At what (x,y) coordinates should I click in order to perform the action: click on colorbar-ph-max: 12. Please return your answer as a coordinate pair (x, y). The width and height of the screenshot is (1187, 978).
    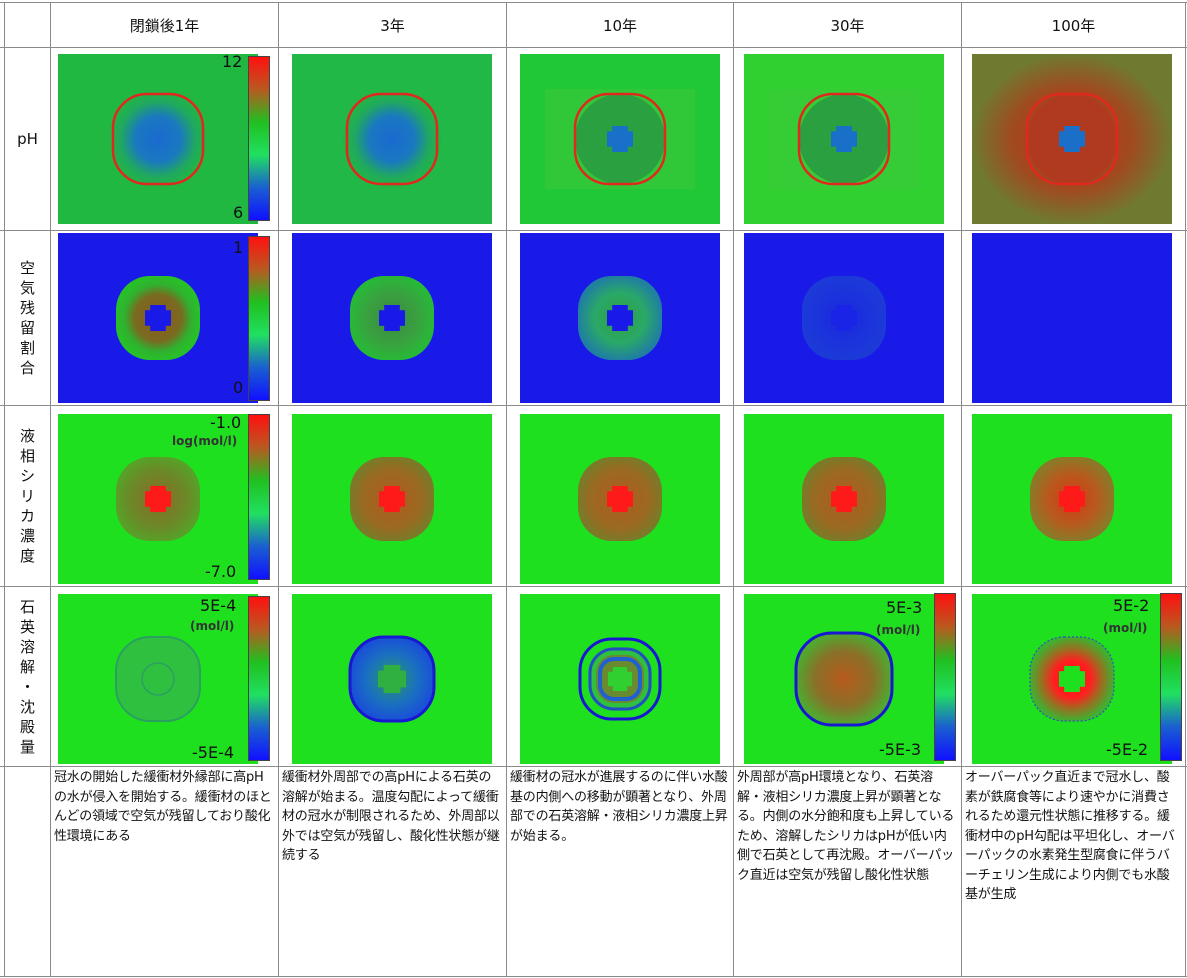
    Looking at the image, I should click on (232, 61).